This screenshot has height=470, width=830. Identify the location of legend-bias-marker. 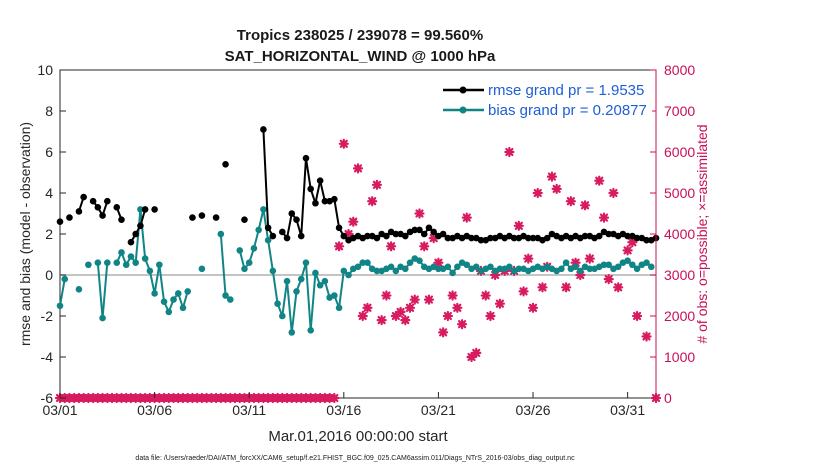
(463, 110).